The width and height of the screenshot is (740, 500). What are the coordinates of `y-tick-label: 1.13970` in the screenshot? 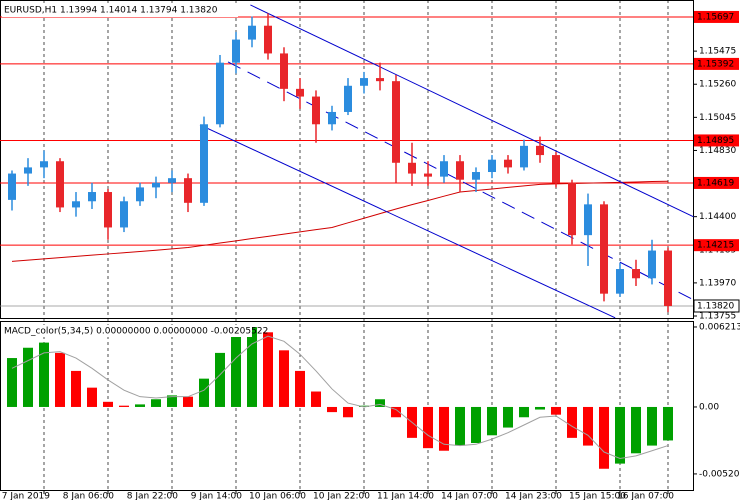 It's located at (717, 283).